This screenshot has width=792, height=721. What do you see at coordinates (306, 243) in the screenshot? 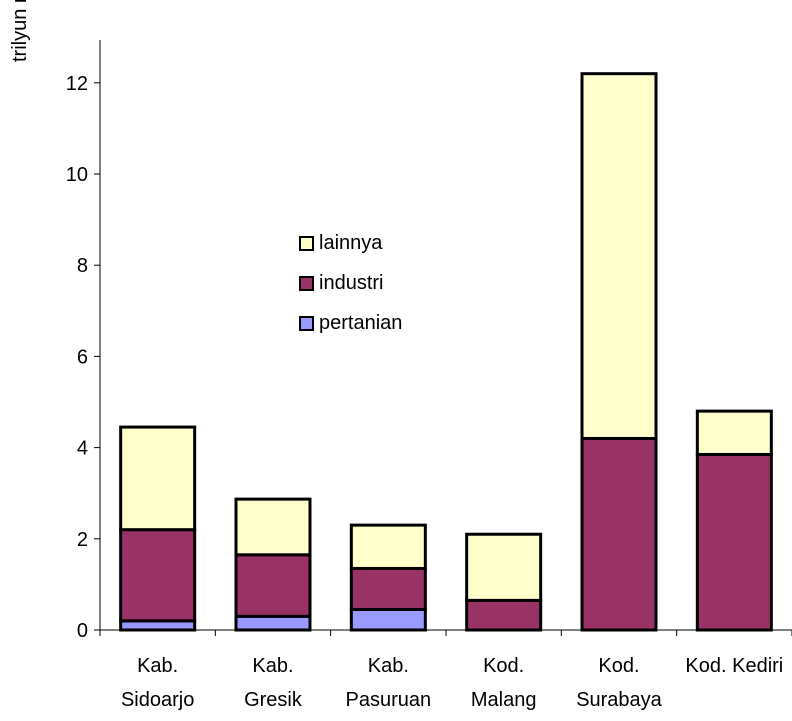
I see `legend-swatch-lainnya` at bounding box center [306, 243].